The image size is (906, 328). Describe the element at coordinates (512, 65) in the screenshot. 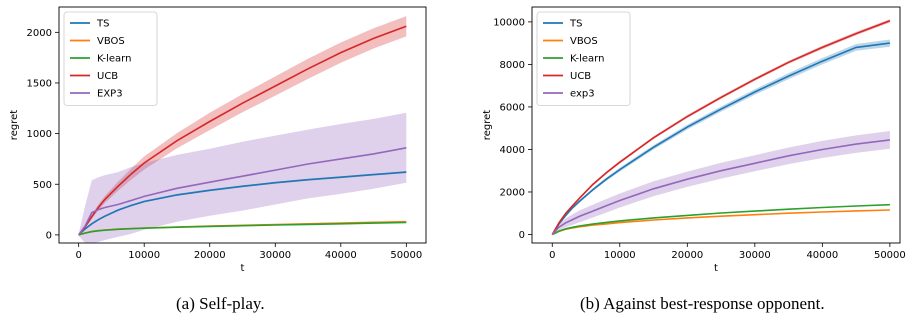

I see `y-tick-label: 8000` at that location.